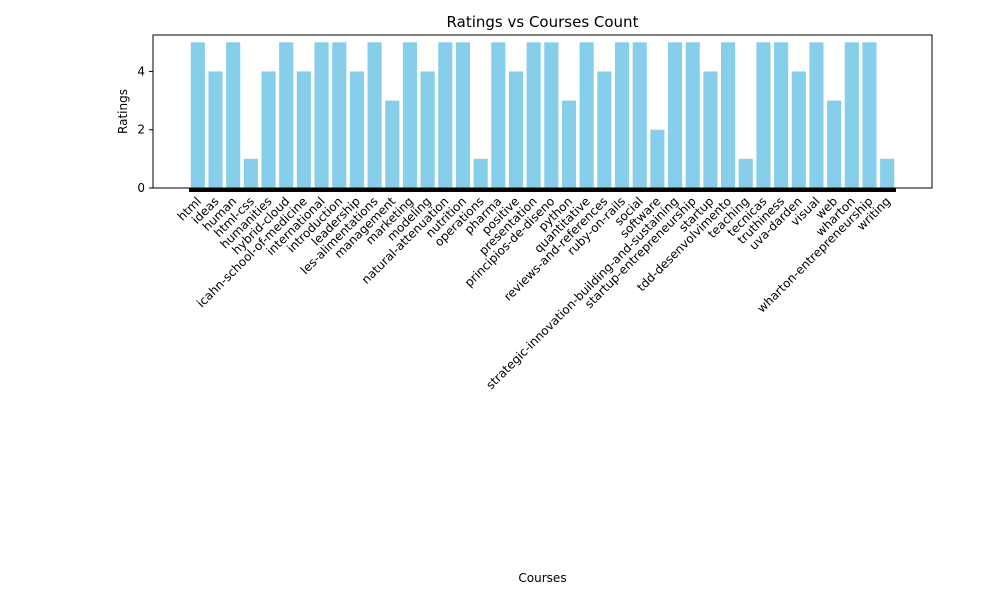 This screenshot has width=1000, height=600. What do you see at coordinates (543, 22) in the screenshot?
I see `chart-title: Ratings vs Courses Count` at bounding box center [543, 22].